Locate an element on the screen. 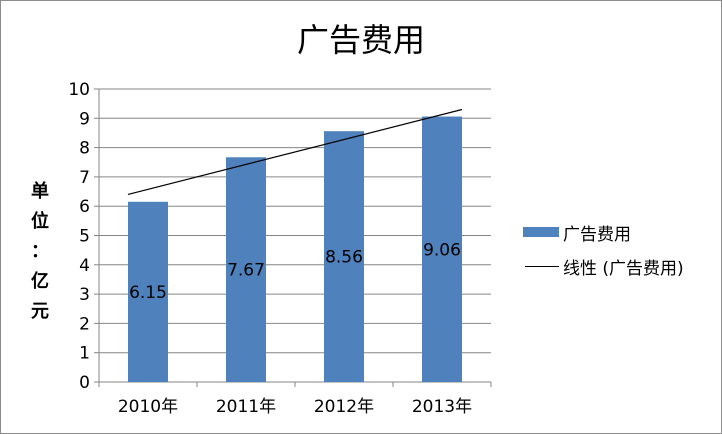 This screenshot has width=722, height=434. legend-label-series: 广告费用 is located at coordinates (597, 235).